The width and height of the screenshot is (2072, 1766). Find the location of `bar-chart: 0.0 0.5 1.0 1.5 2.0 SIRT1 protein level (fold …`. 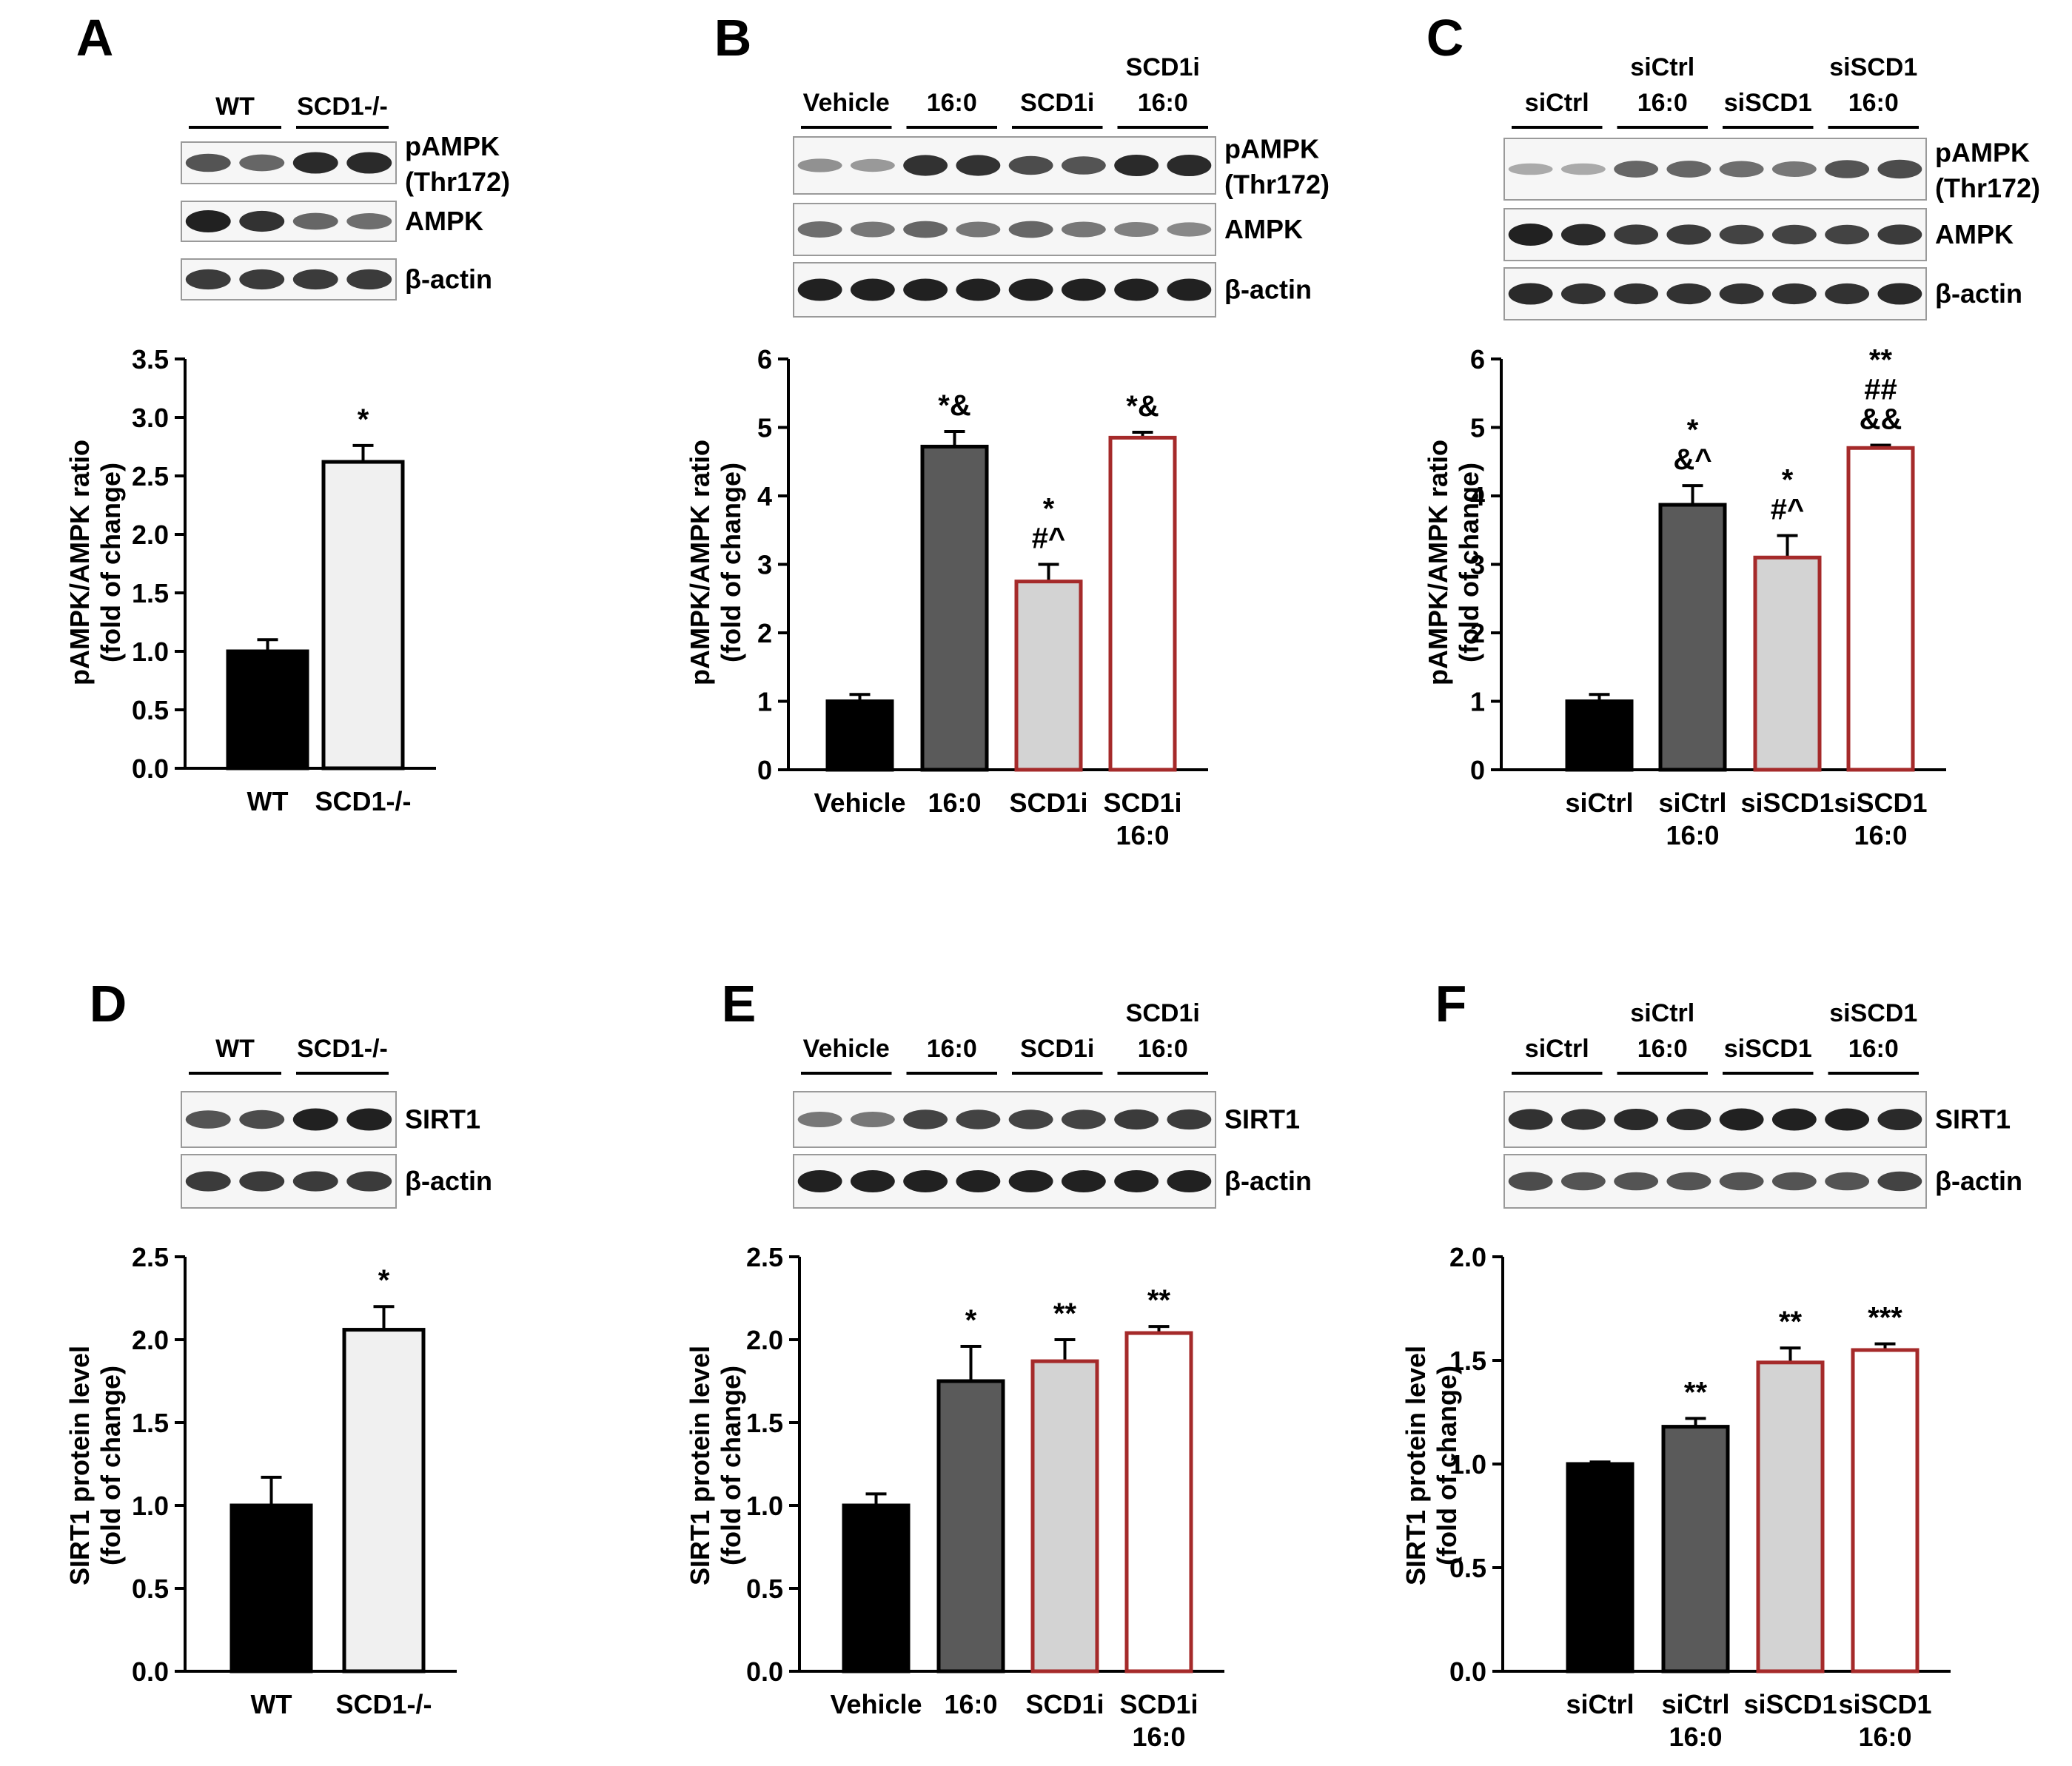

bar-chart: 0.0 0.5 1.0 1.5 2.0 SIRT1 protein level (fold … is located at coordinates (1676, 1497).